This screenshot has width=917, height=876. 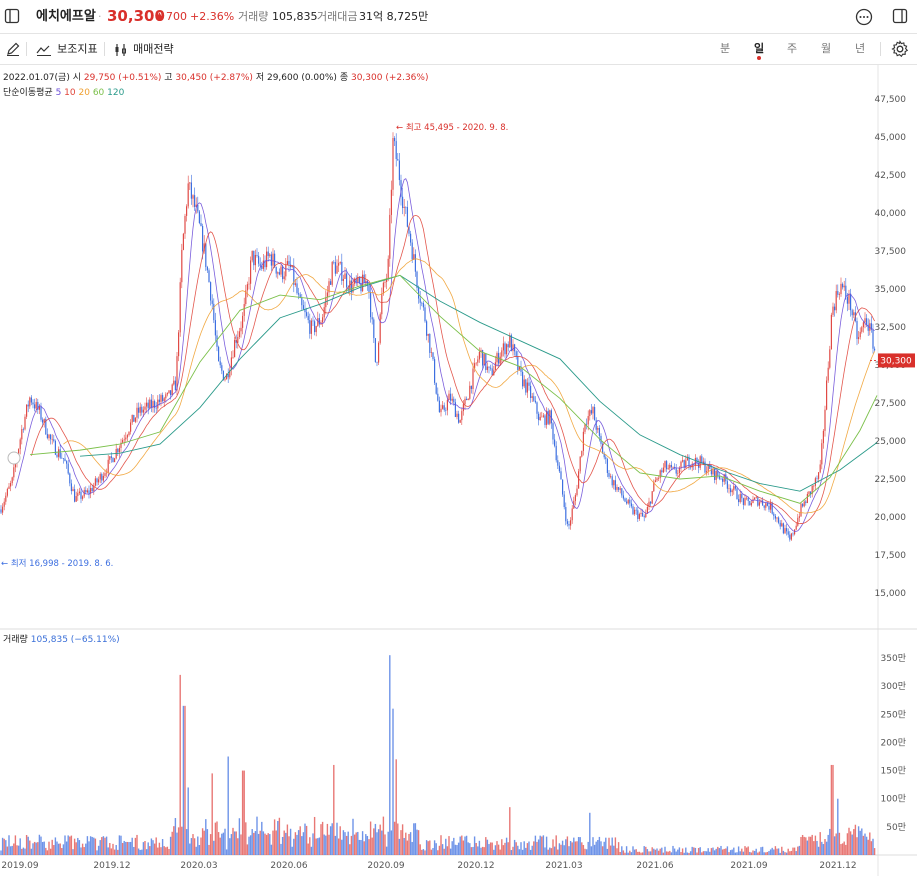 I want to click on draw-pencil-icon, so click(x=13, y=49).